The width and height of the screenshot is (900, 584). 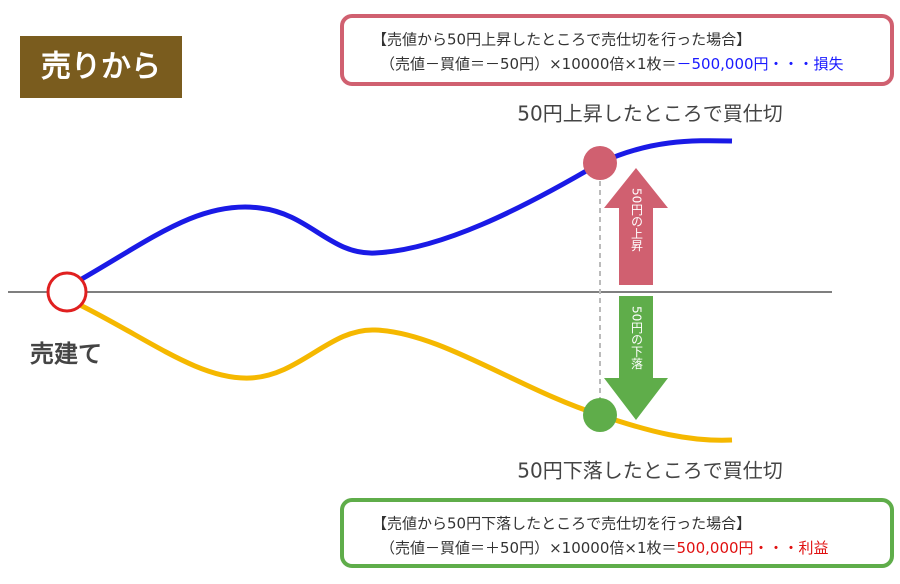 What do you see at coordinates (600, 415) in the screenshot?
I see `lower-point` at bounding box center [600, 415].